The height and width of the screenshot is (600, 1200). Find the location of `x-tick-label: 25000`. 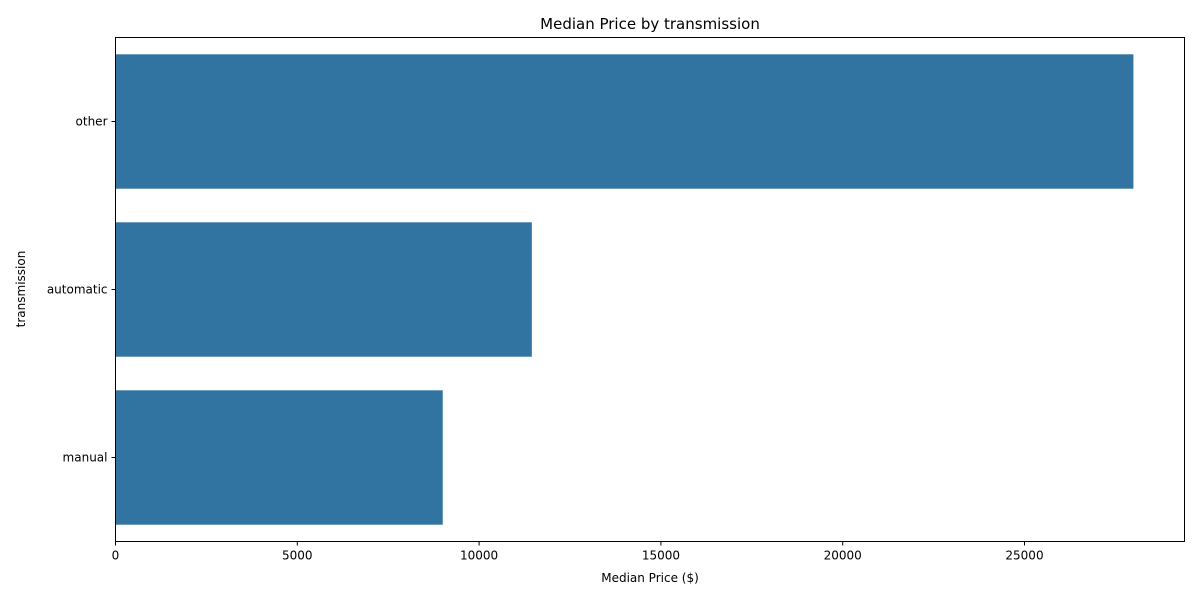

x-tick-label: 25000 is located at coordinates (1024, 556).